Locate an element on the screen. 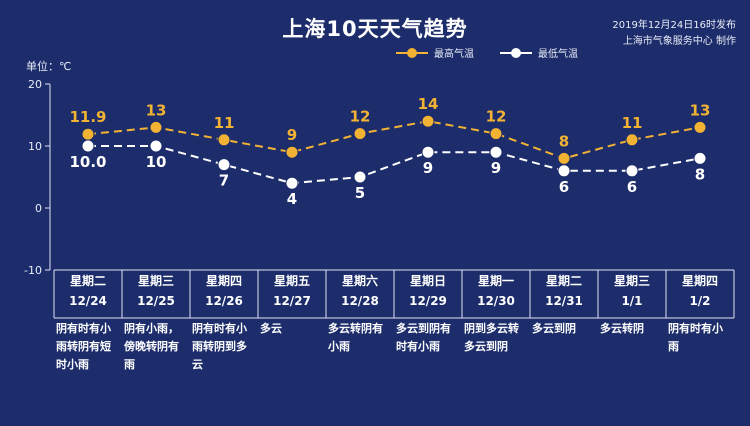 Image resolution: width=750 pixels, height=426 pixels. y-tick-label: 10 is located at coordinates (35, 146).